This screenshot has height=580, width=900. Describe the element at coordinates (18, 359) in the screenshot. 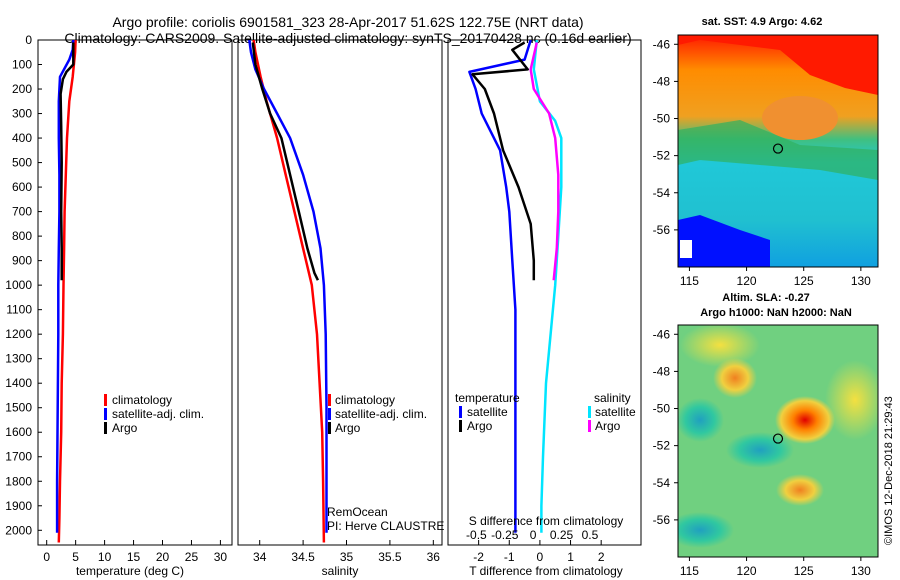

I see `depth-tick-label: 1300` at that location.